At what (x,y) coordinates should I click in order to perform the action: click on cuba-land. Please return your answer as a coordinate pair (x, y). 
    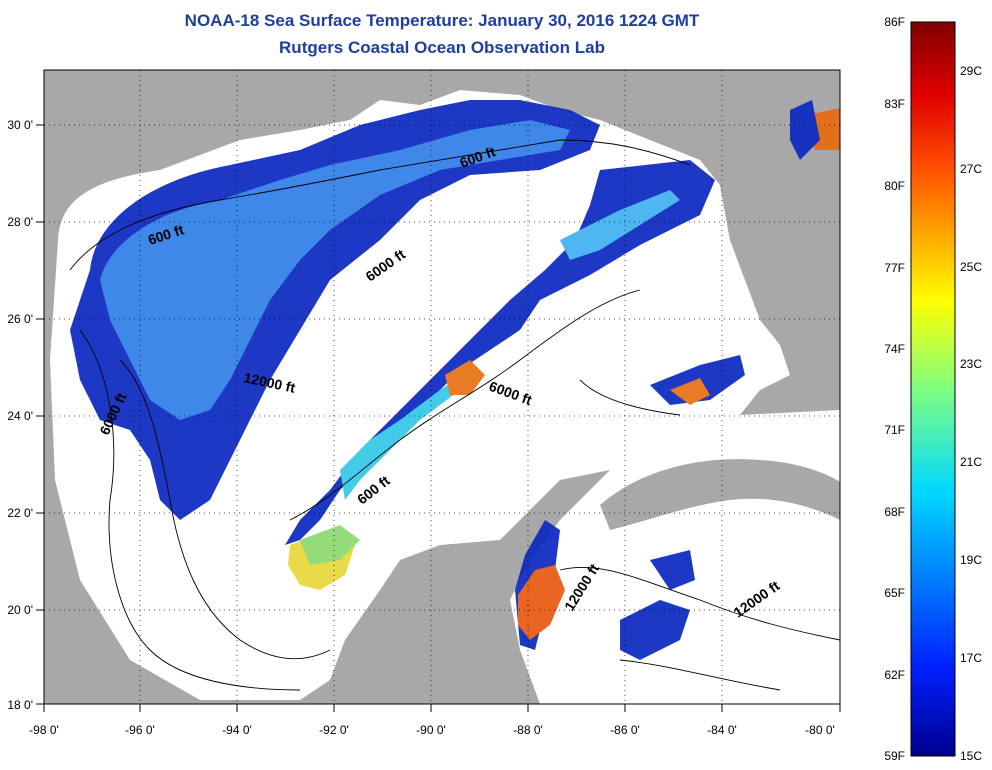
    Looking at the image, I should click on (720, 494).